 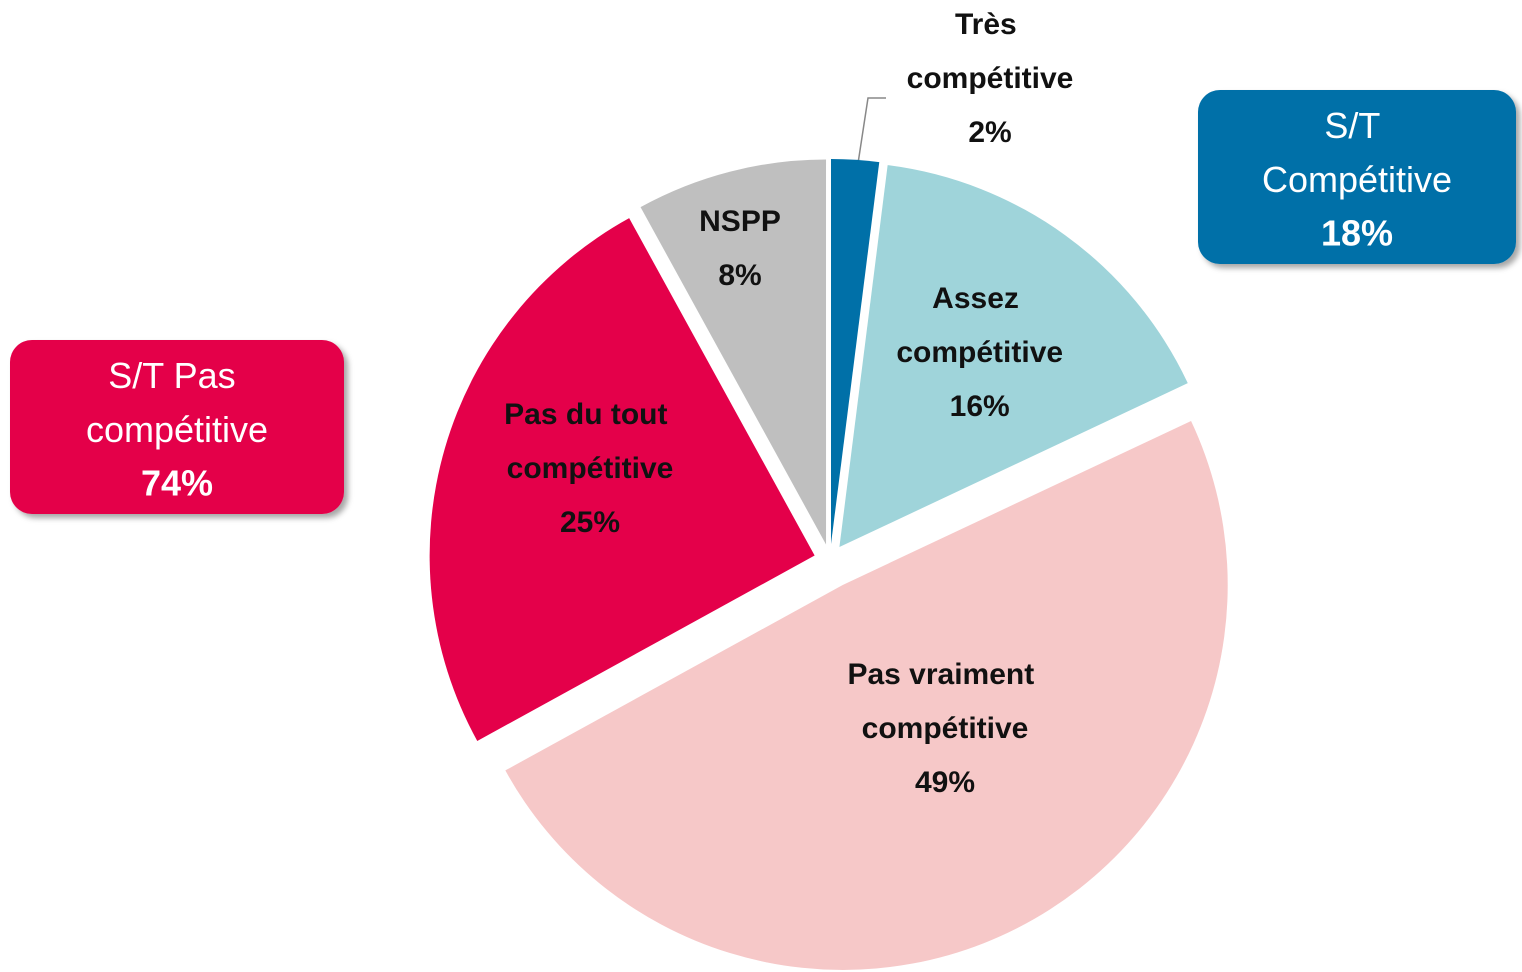 What do you see at coordinates (739, 275) in the screenshot?
I see `slice-value: 8%` at bounding box center [739, 275].